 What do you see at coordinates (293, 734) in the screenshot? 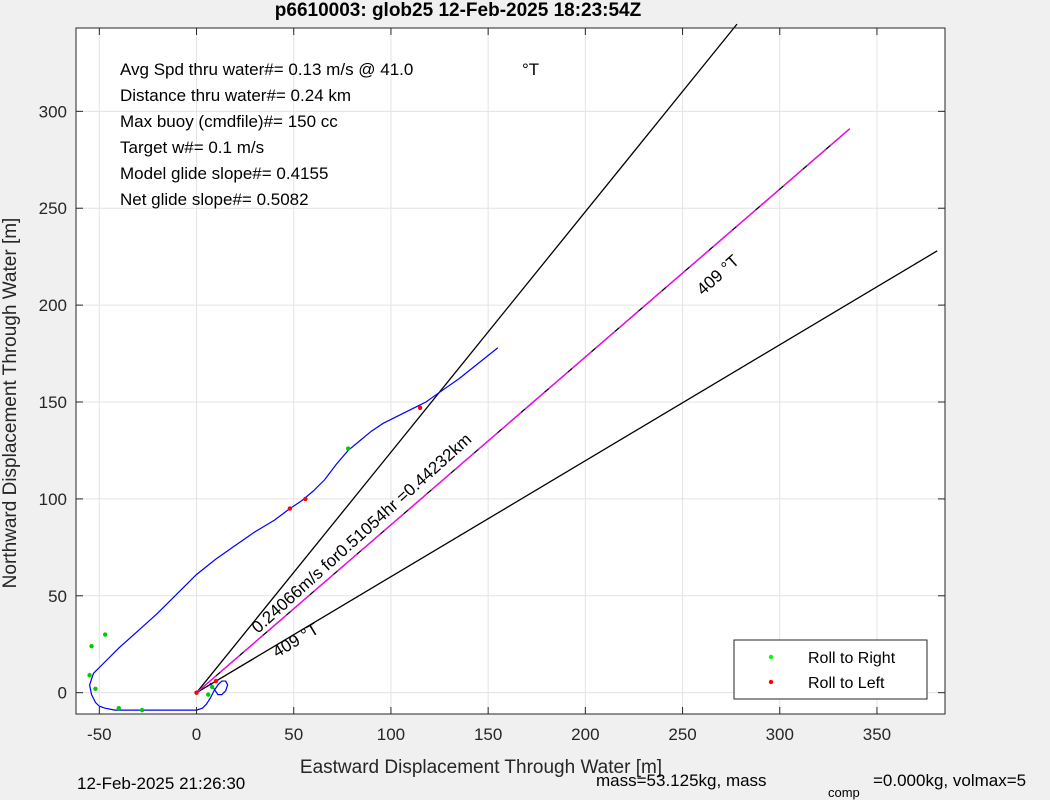
I see `x-tick-label: 50` at bounding box center [293, 734].